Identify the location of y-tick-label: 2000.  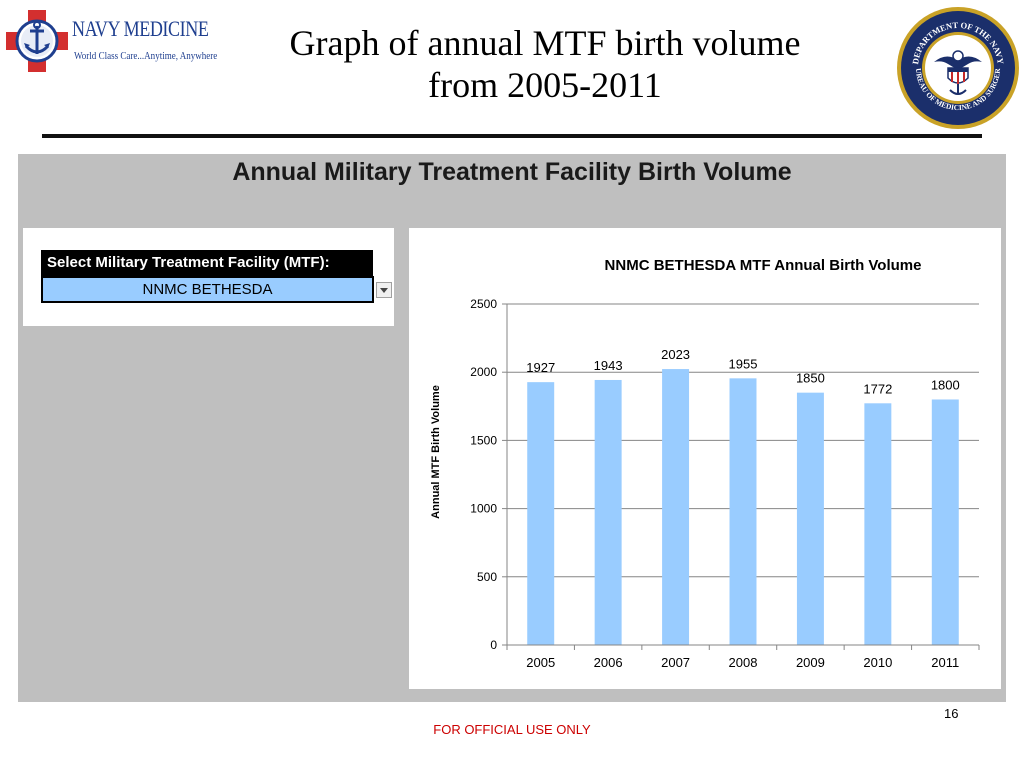
(483, 372).